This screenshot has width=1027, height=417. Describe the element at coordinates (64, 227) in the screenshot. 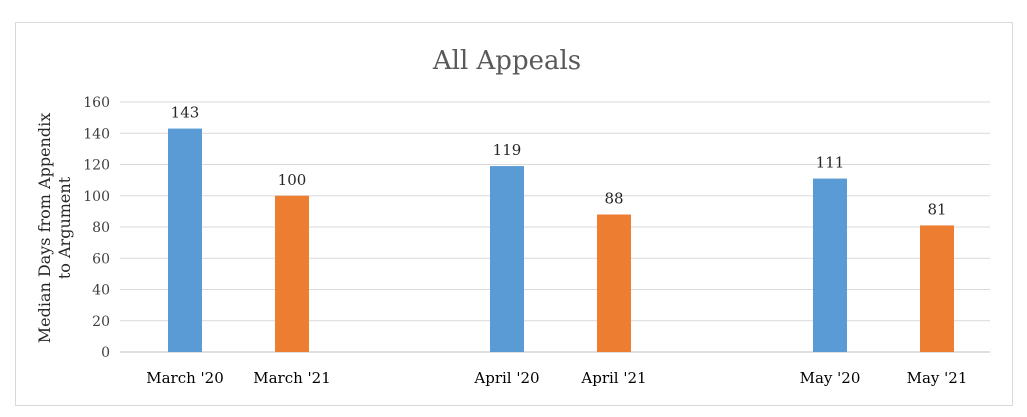

I see `y-axis-label-line-2: to Argument` at that location.